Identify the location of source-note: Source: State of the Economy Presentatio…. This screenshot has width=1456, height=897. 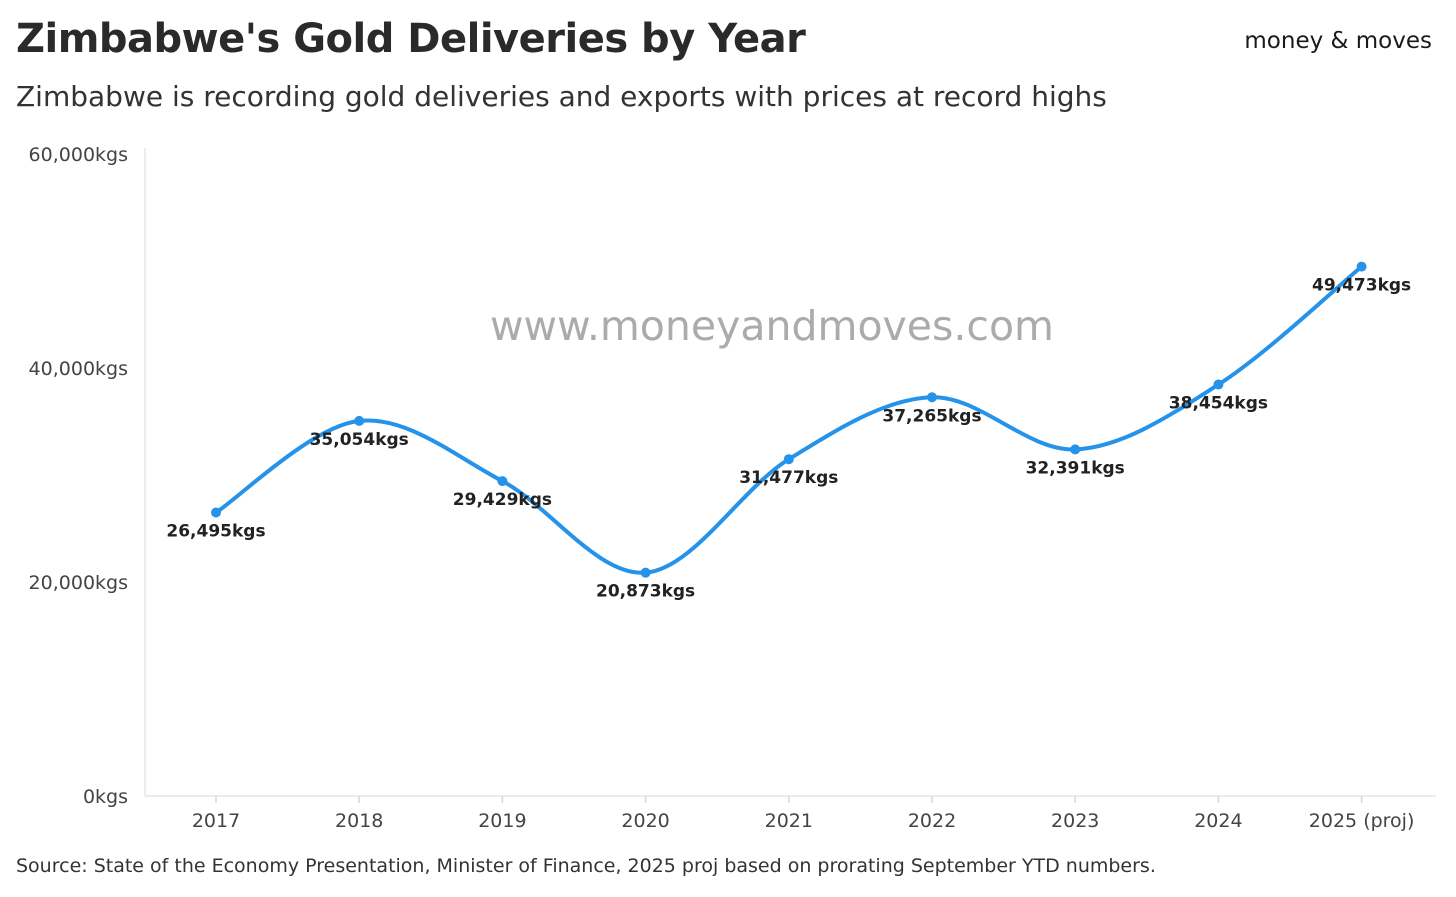
(586, 866).